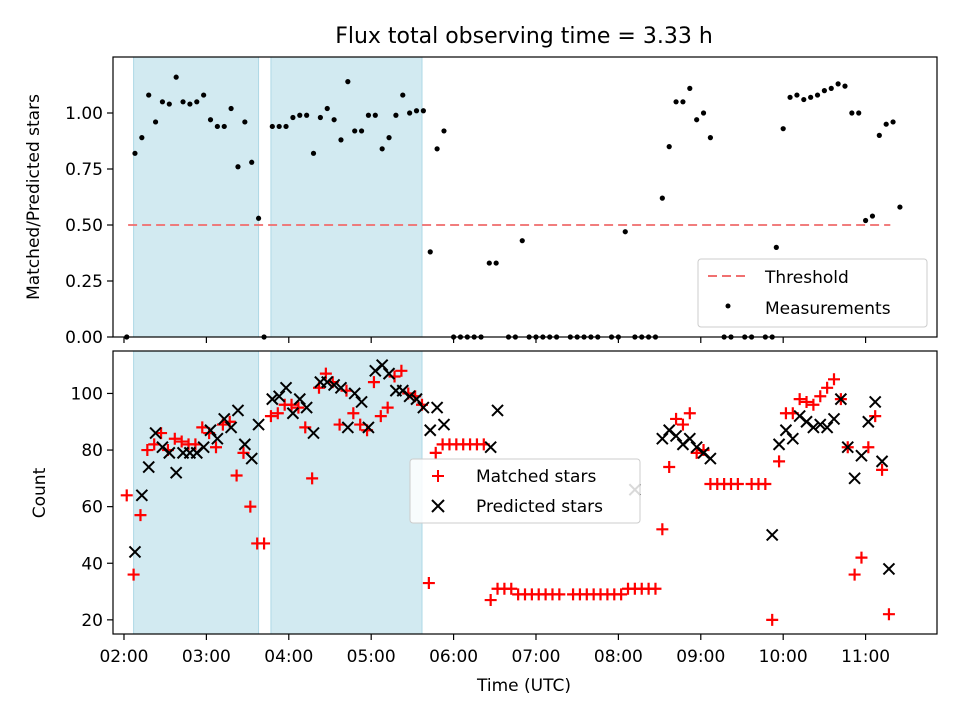 This screenshot has width=960, height=720. Describe the element at coordinates (536, 477) in the screenshot. I see `legend-matched-label: Matched stars` at that location.